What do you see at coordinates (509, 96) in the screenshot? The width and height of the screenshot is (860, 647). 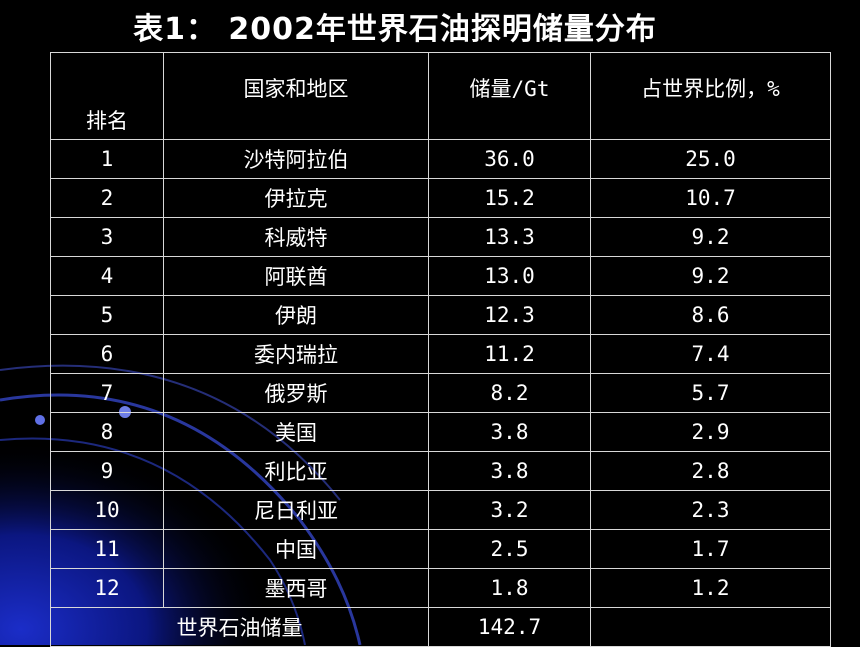 I see `header-reserve: 储量/Gt` at bounding box center [509, 96].